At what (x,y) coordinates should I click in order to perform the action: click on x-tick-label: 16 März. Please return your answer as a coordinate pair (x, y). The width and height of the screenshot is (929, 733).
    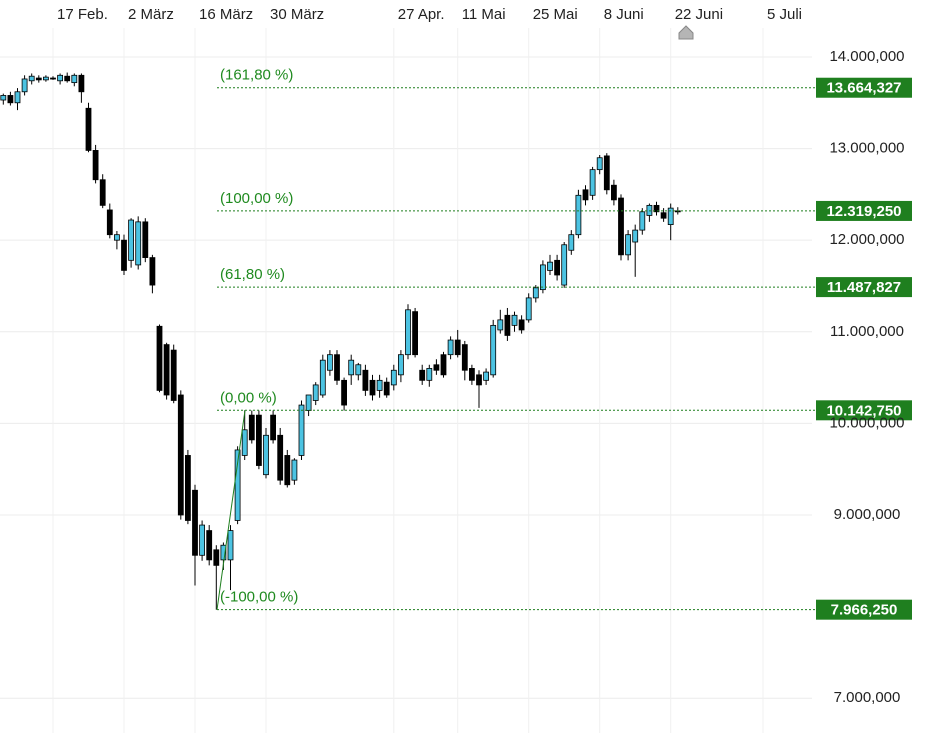
    Looking at the image, I should click on (226, 14).